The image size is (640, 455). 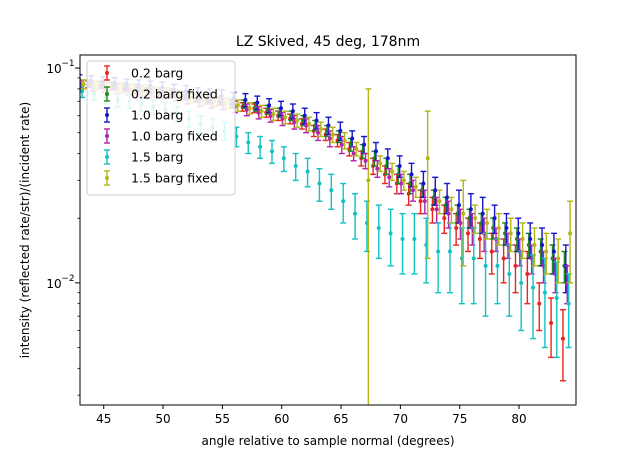 I want to click on legend-item: 1.0 barg fixed, so click(x=161, y=136).